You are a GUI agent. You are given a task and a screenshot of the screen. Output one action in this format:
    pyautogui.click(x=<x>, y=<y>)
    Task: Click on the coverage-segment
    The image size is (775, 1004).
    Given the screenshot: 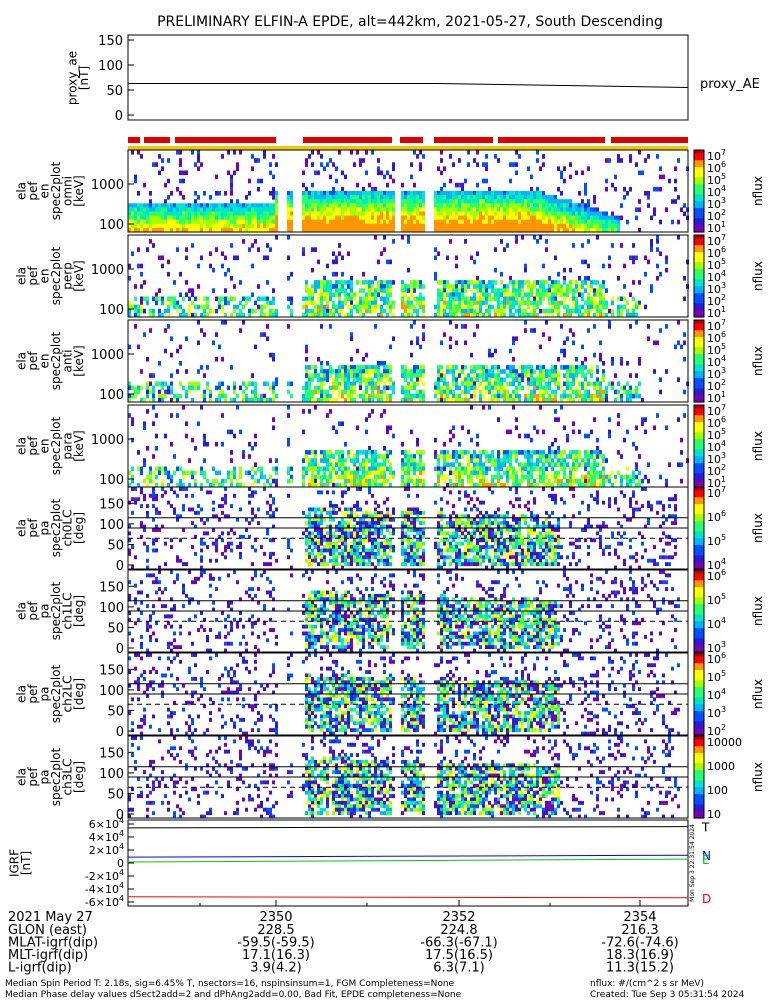 What is the action you would take?
    pyautogui.click(x=134, y=140)
    